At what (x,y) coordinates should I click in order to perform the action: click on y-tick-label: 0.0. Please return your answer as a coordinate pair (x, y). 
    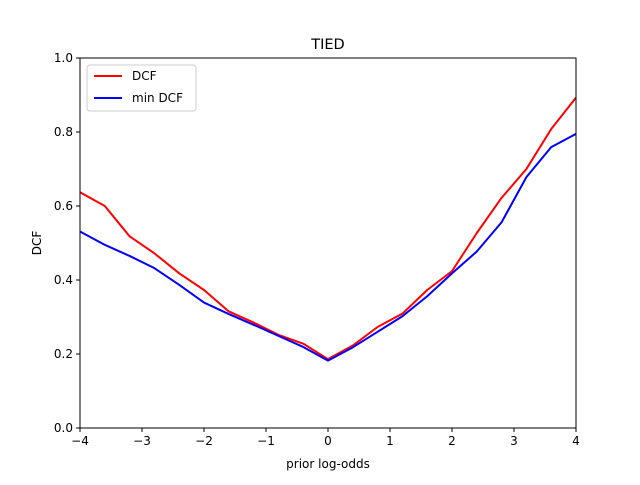
    Looking at the image, I should click on (63, 428).